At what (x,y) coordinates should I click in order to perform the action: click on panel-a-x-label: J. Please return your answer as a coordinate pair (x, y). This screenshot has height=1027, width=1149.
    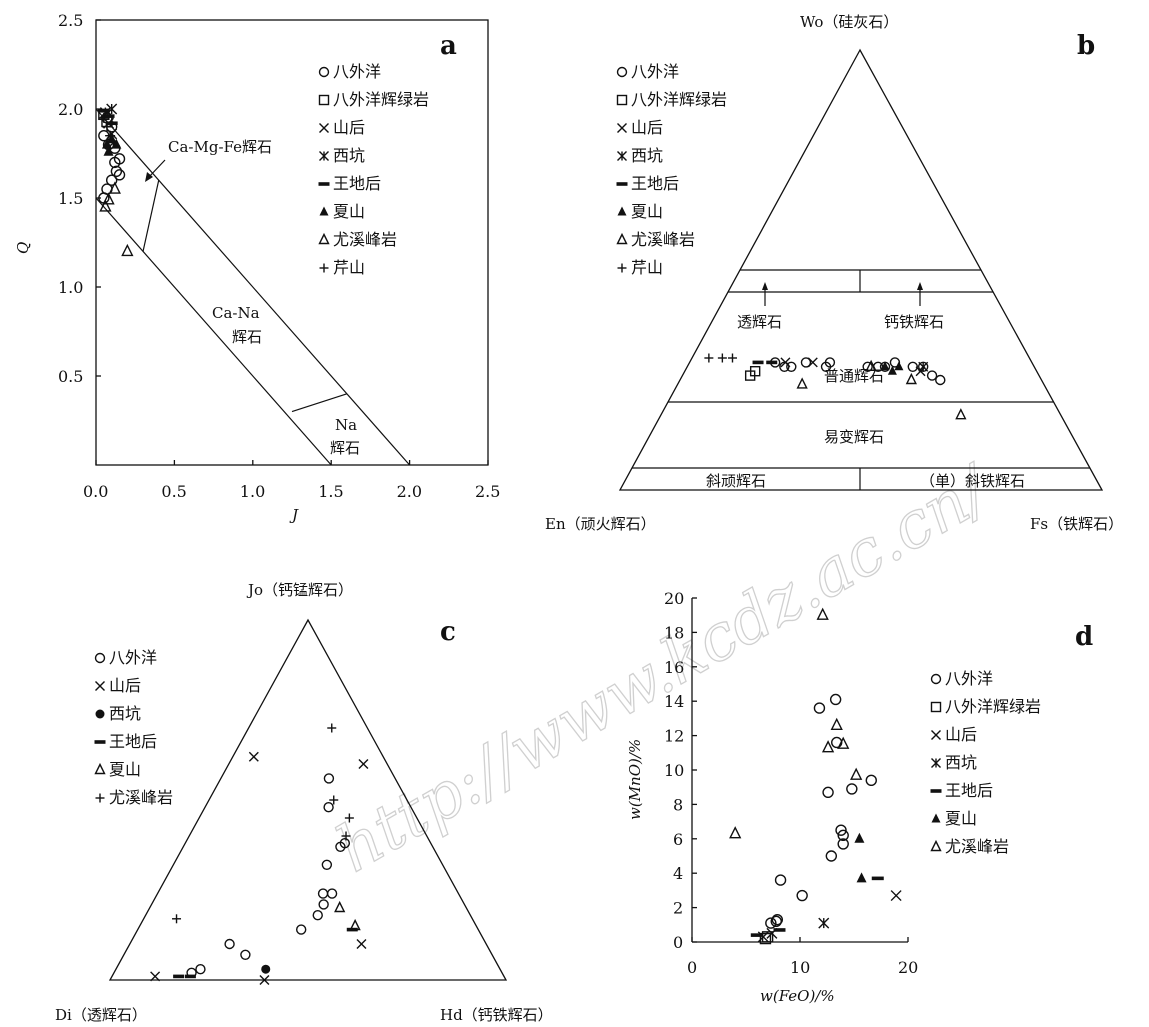
    Looking at the image, I should click on (294, 515).